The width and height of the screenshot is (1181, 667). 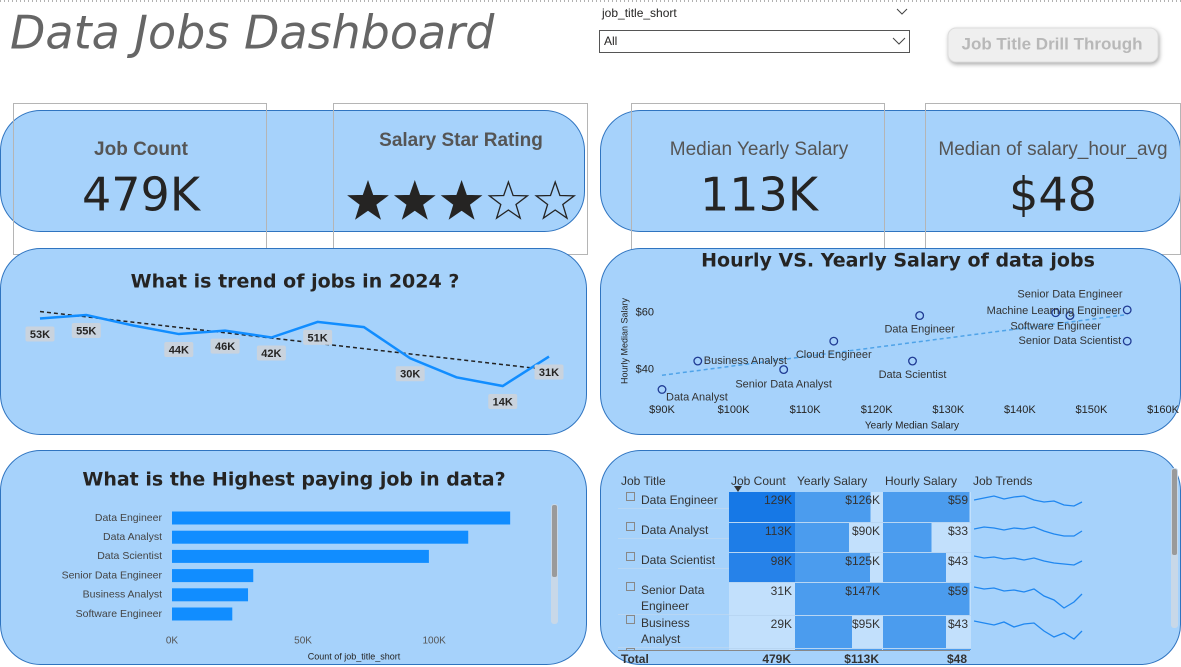 What do you see at coordinates (762, 632) in the screenshot?
I see `cell: 29K` at bounding box center [762, 632].